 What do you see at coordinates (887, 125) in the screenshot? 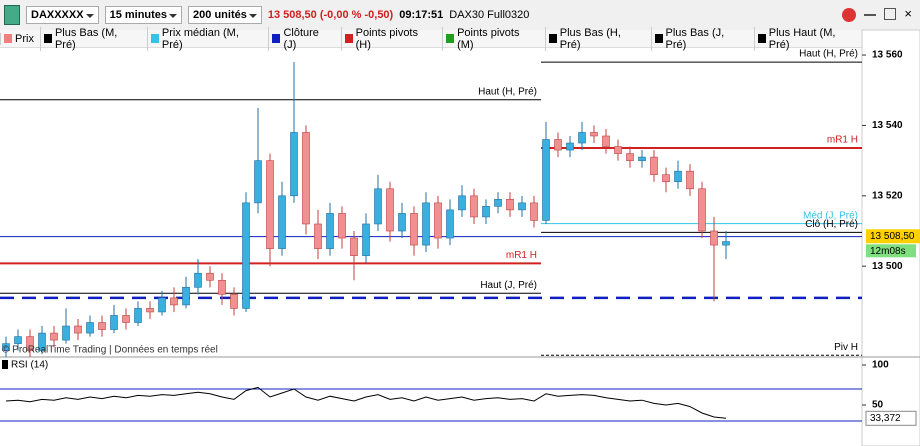
I see `y-tick-label: 13 540` at bounding box center [887, 125].